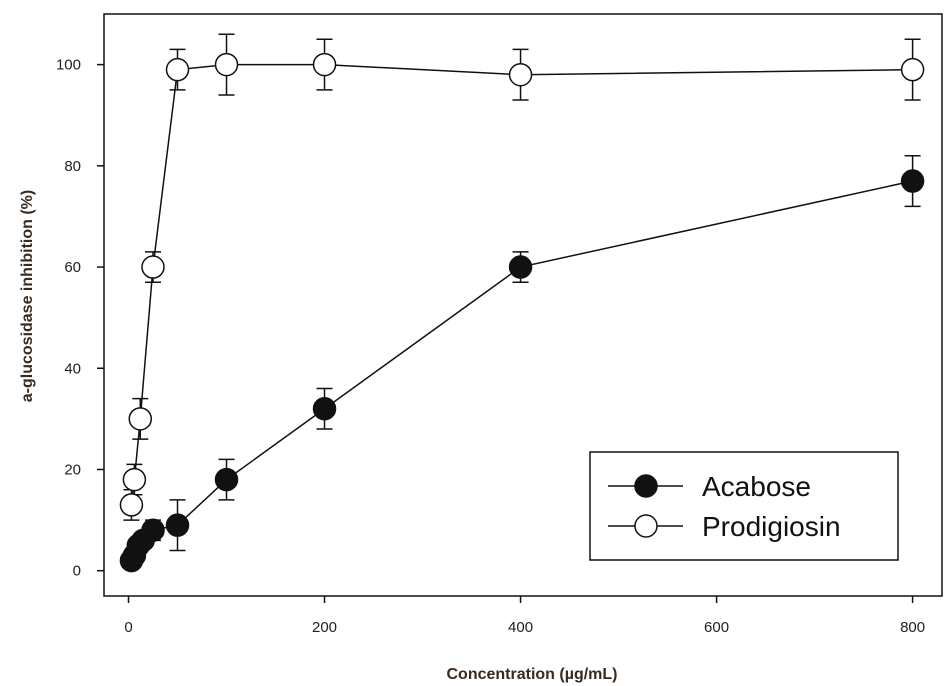 Image resolution: width=948 pixels, height=686 pixels. I want to click on y-tick-label-80: 80, so click(72, 166).